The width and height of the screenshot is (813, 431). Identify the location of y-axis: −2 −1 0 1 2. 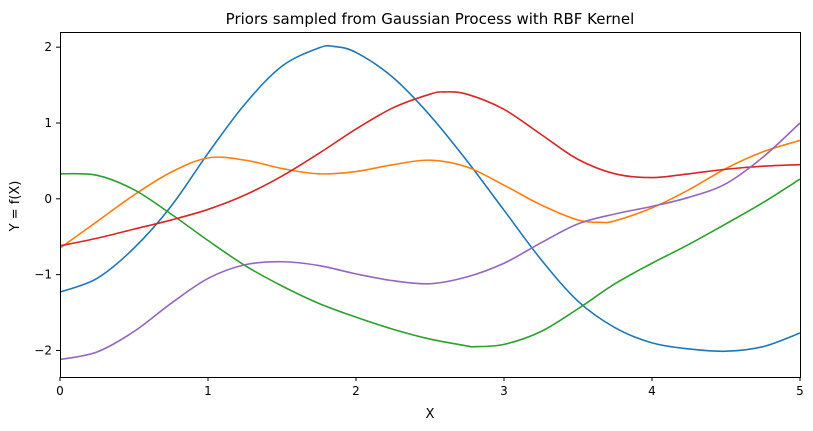
(47, 198).